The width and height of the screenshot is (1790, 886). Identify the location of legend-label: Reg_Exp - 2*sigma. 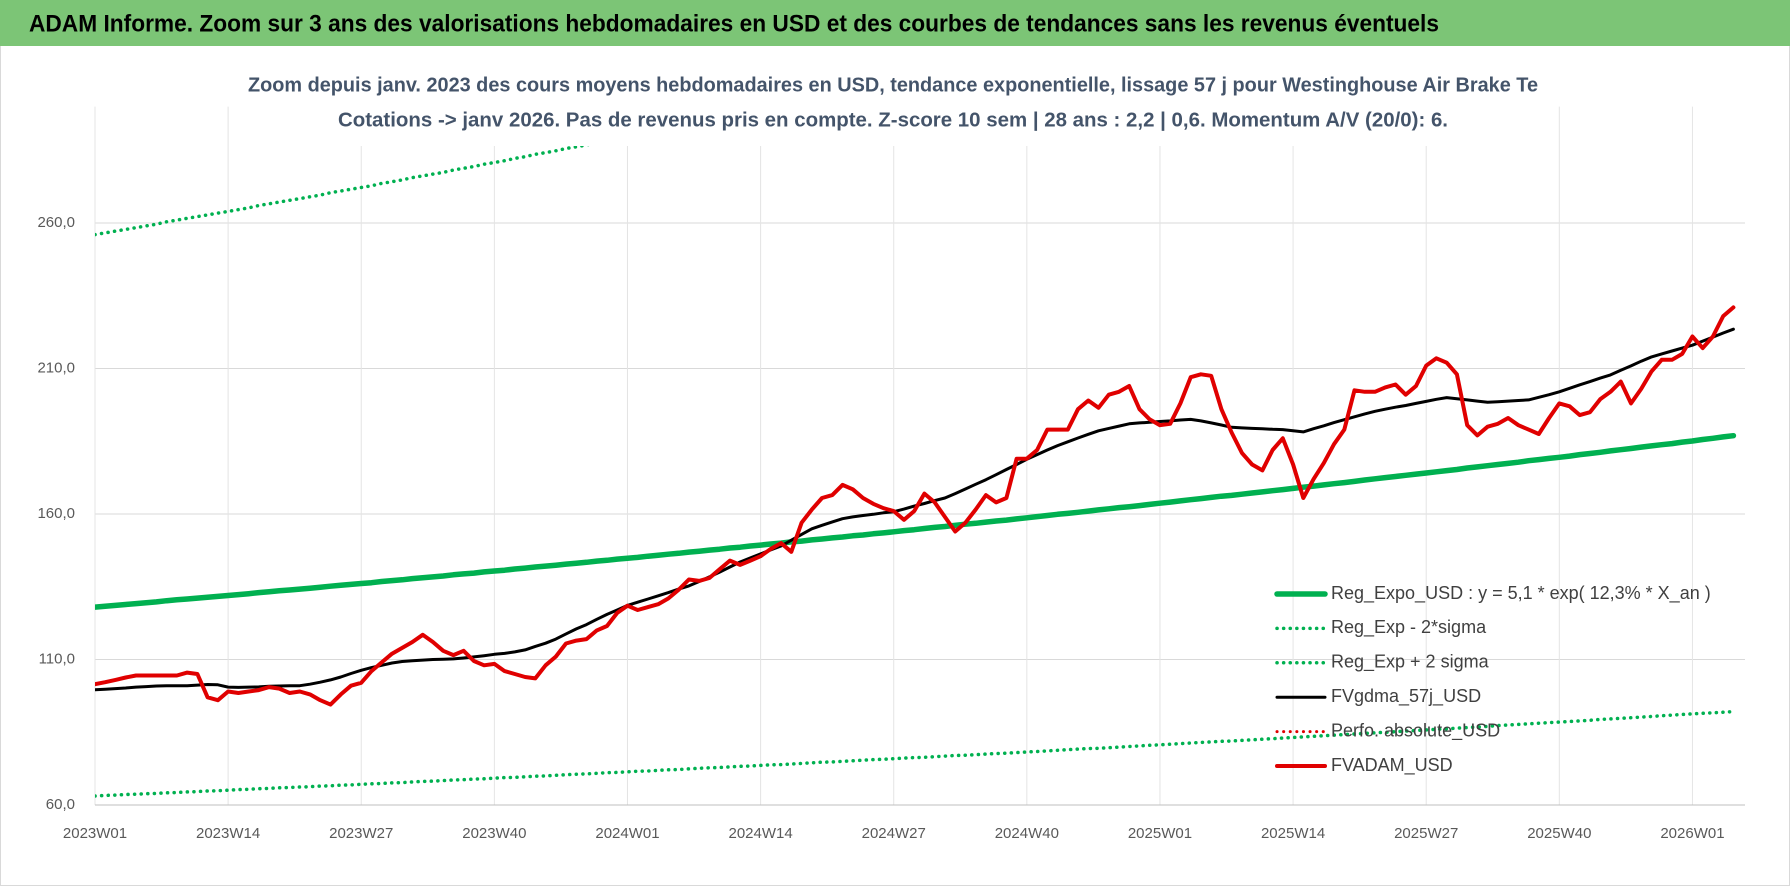
(1409, 627).